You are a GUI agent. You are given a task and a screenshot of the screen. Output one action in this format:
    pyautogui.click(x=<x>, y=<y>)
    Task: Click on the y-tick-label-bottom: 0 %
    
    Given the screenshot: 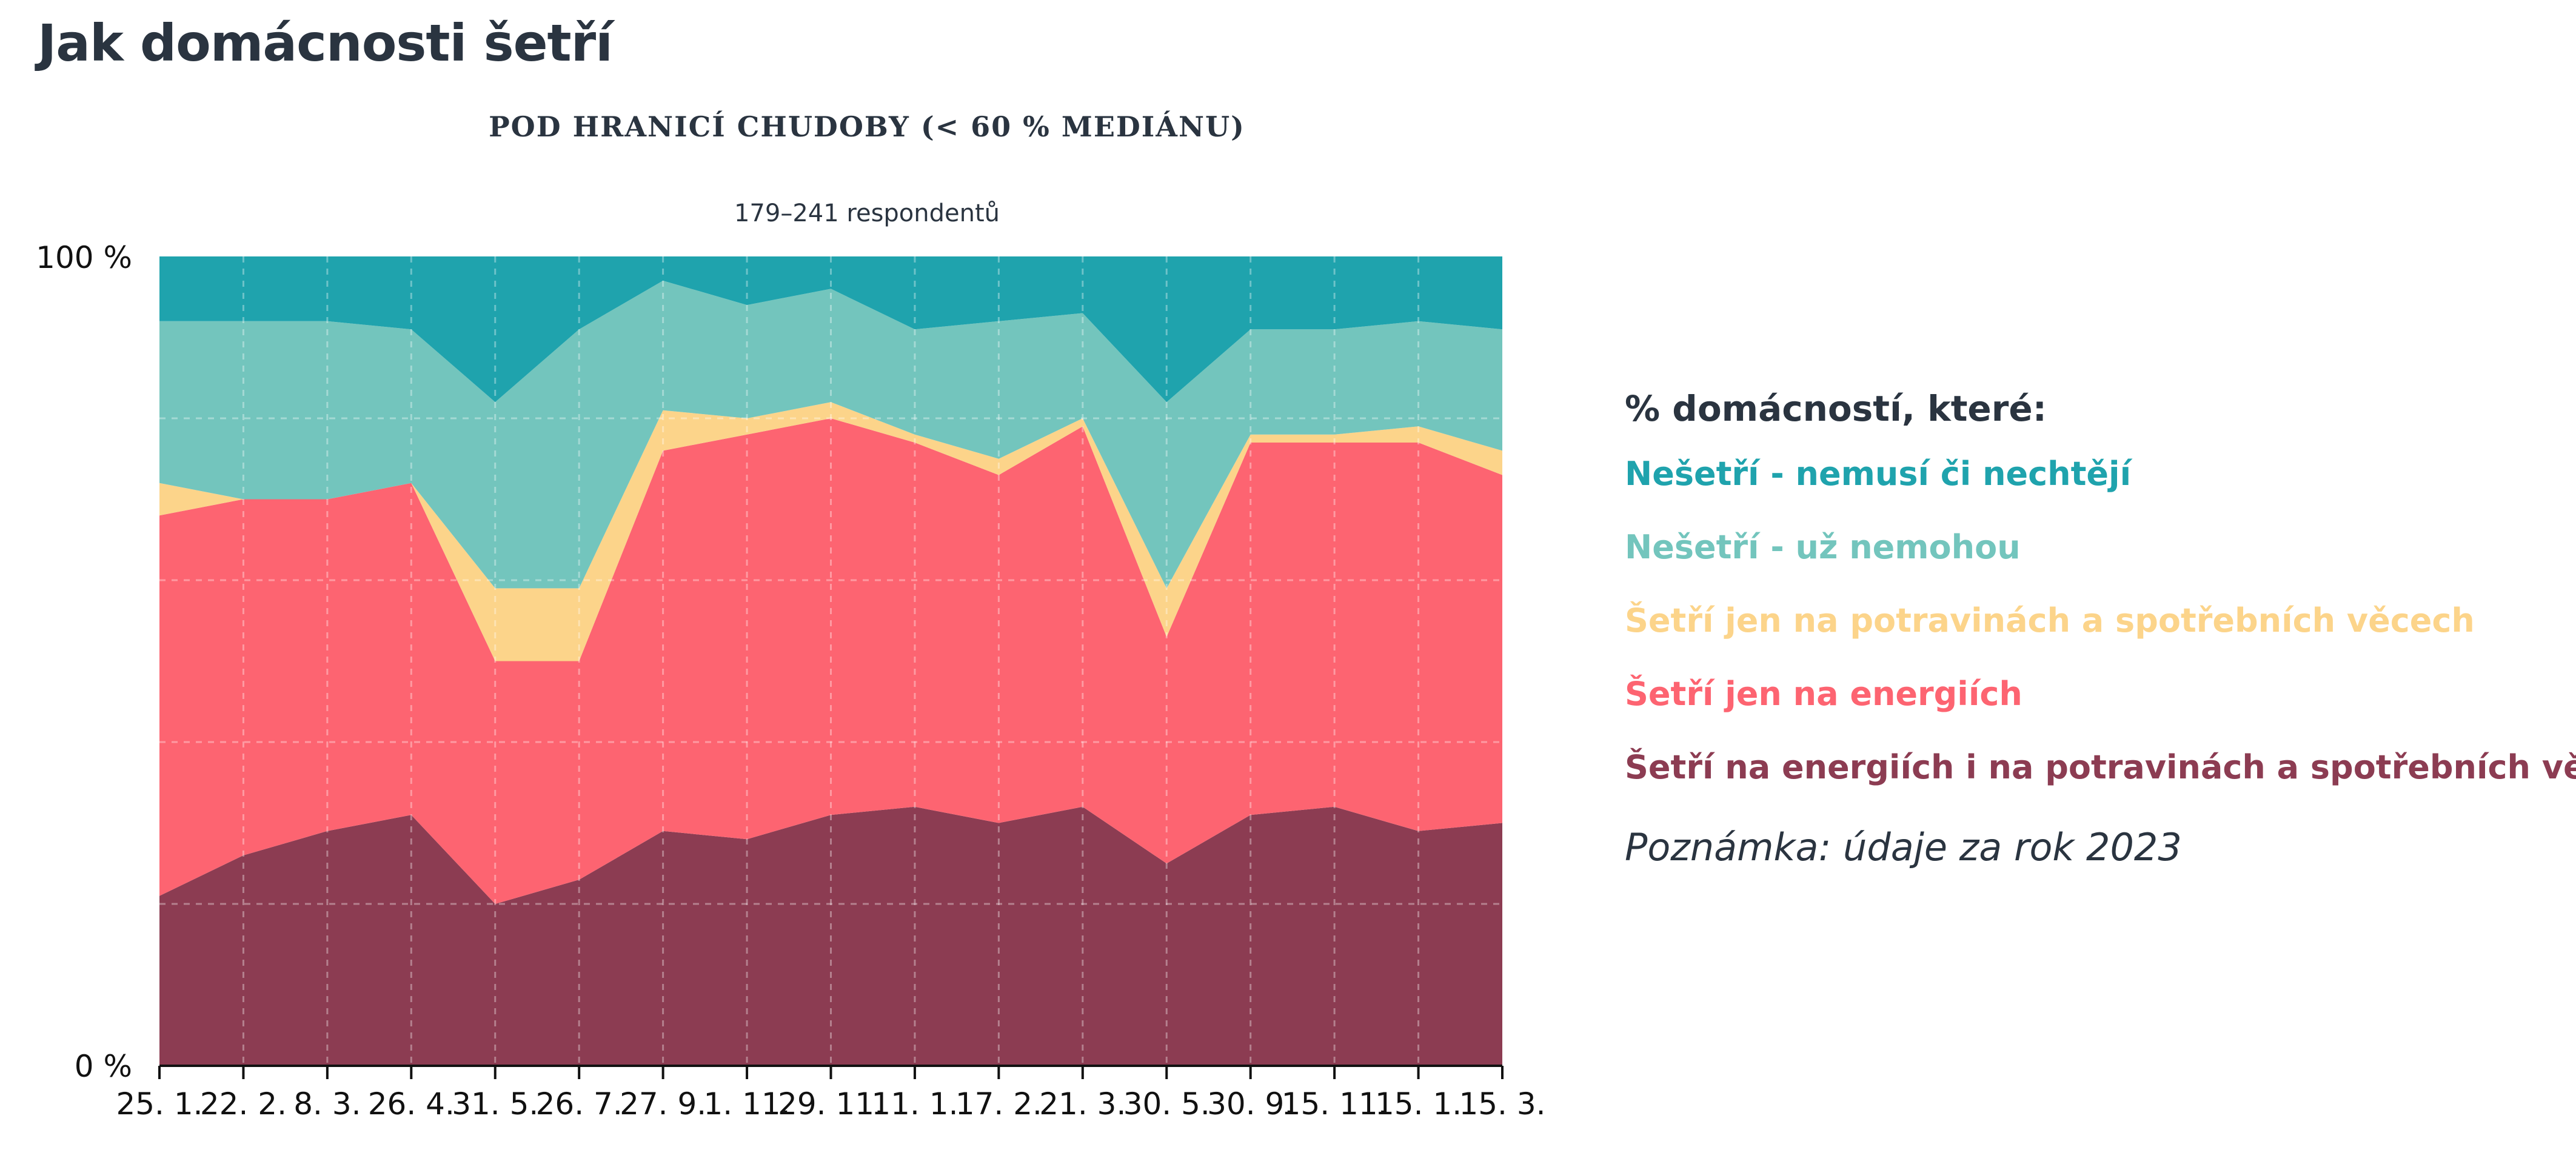 What is the action you would take?
    pyautogui.click(x=103, y=1066)
    